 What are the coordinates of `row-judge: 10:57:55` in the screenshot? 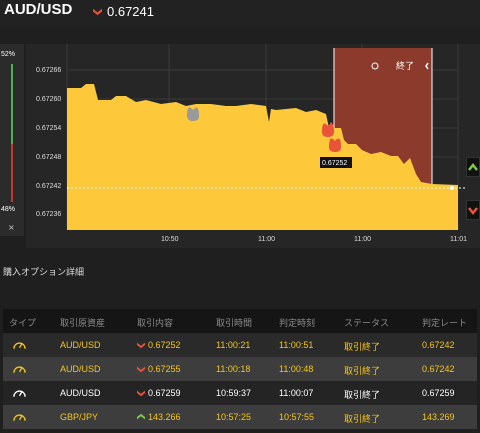 It's located at (297, 417).